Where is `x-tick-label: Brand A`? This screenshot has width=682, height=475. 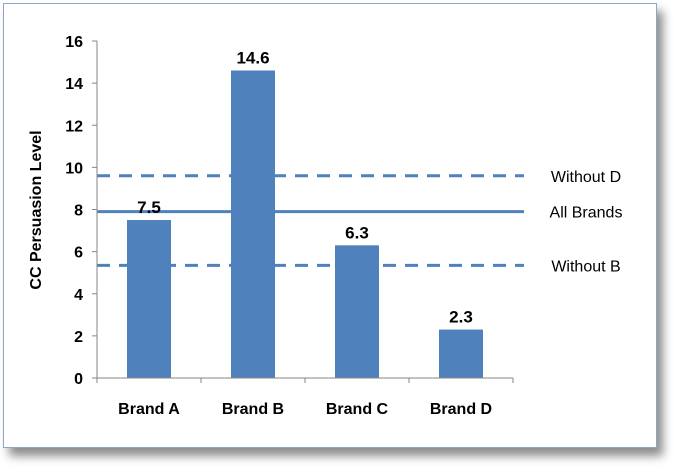
x-tick-label: Brand A is located at coordinates (149, 409).